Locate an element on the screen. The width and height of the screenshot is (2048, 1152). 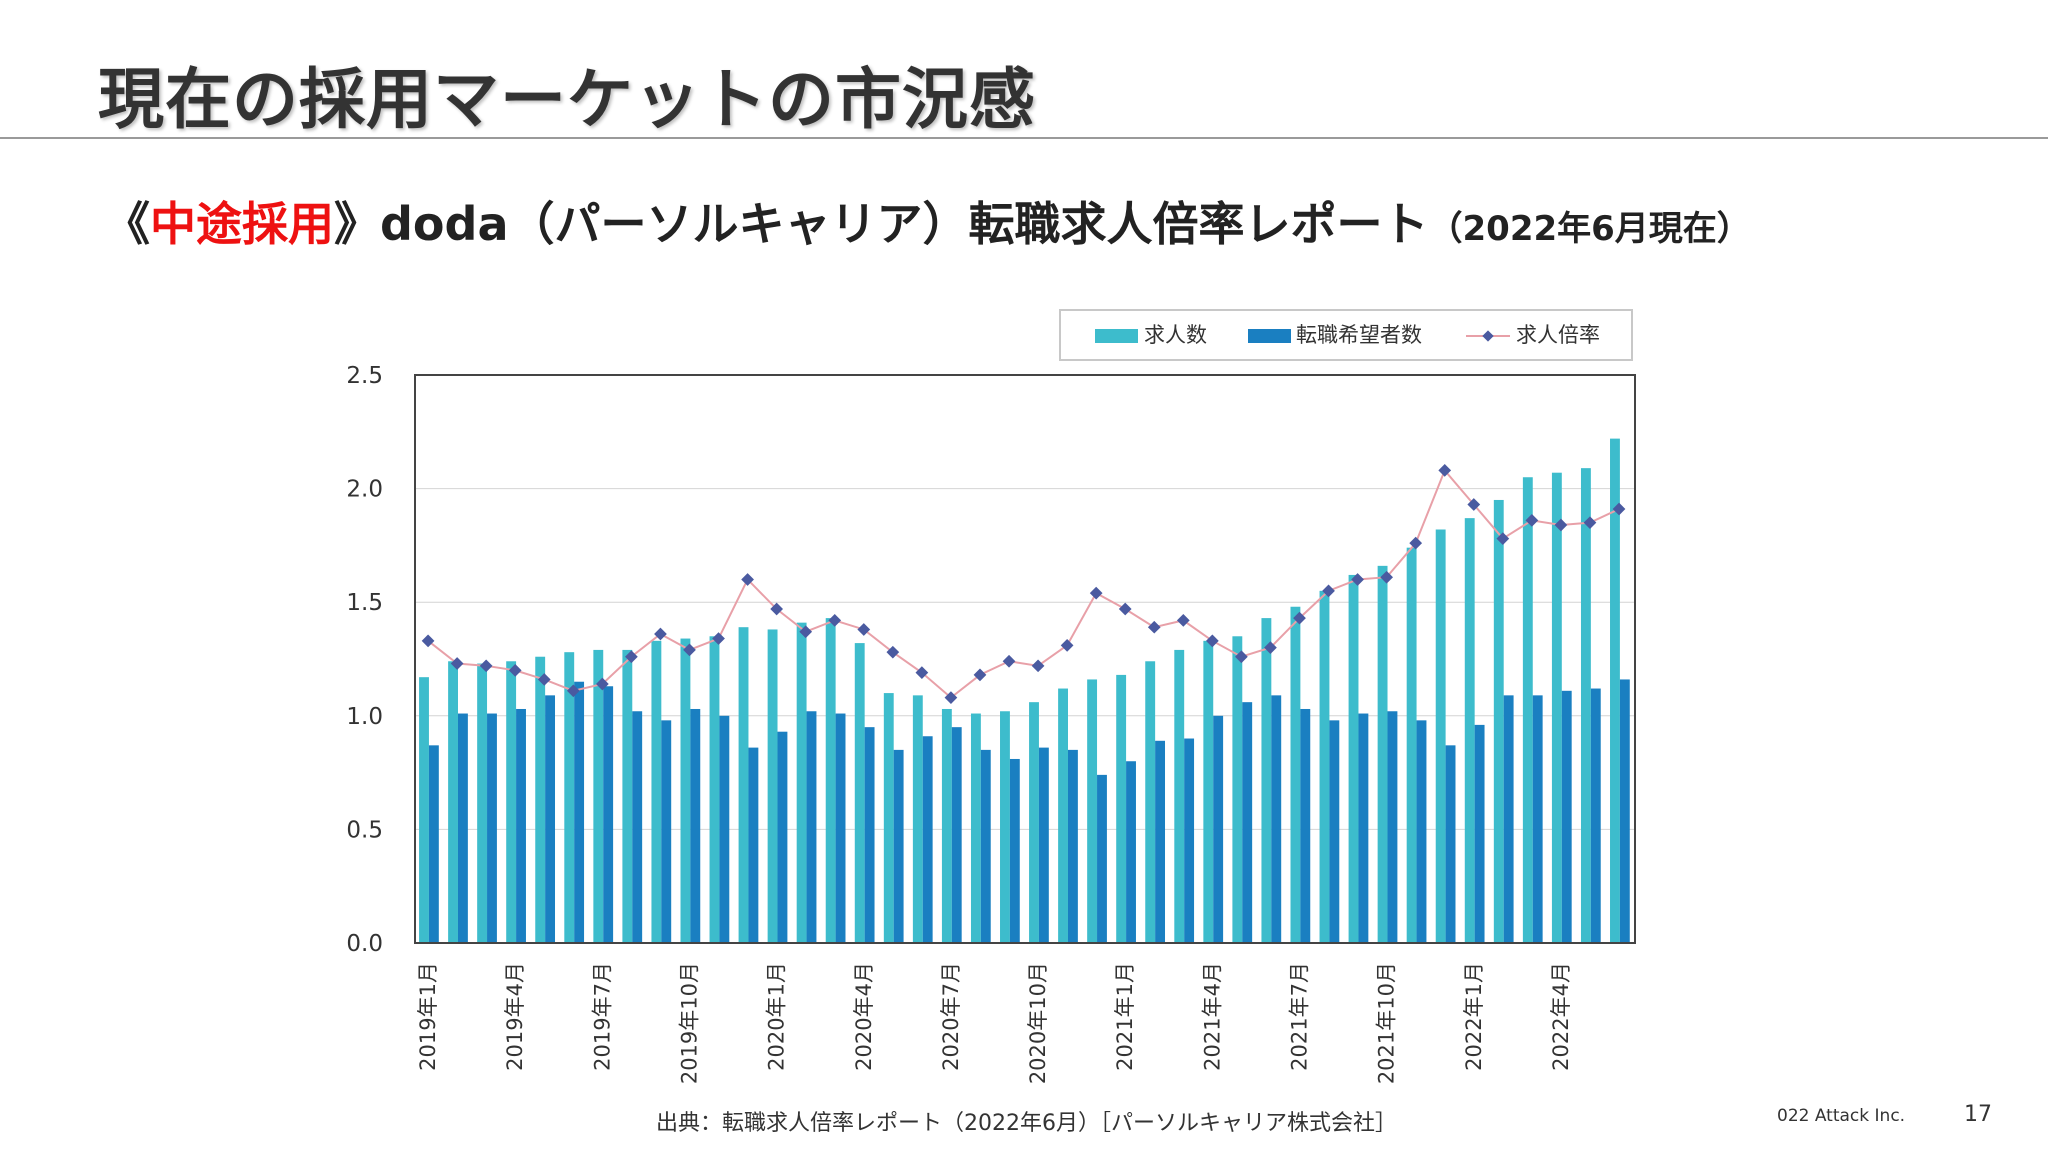
y-tick-label: 0.0 is located at coordinates (364, 944).